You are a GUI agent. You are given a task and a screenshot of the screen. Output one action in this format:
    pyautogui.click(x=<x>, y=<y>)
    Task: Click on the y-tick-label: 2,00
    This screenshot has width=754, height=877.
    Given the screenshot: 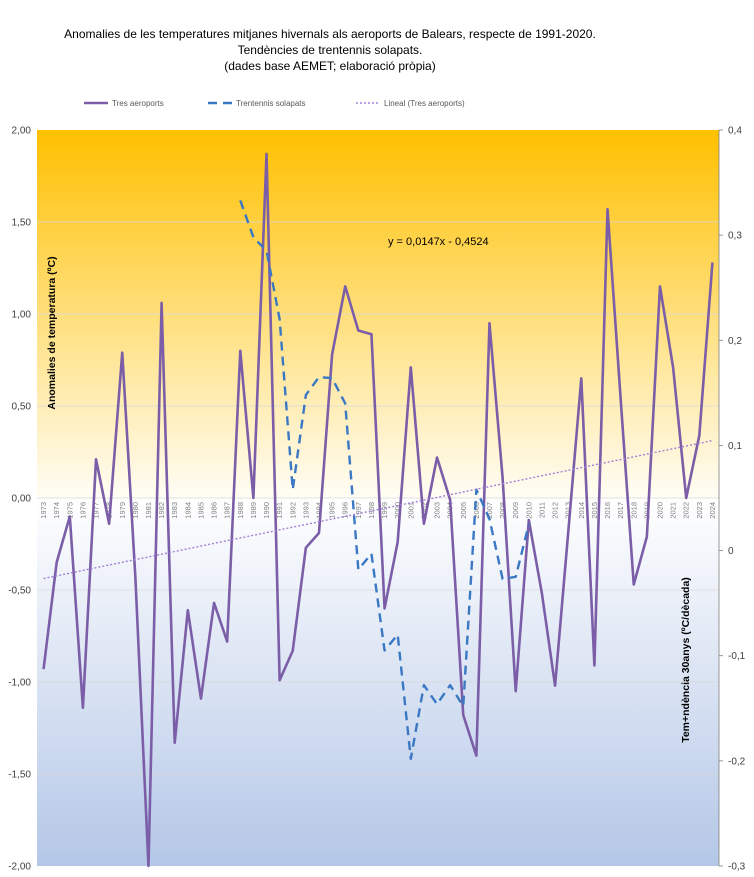 What is the action you would take?
    pyautogui.click(x=22, y=131)
    